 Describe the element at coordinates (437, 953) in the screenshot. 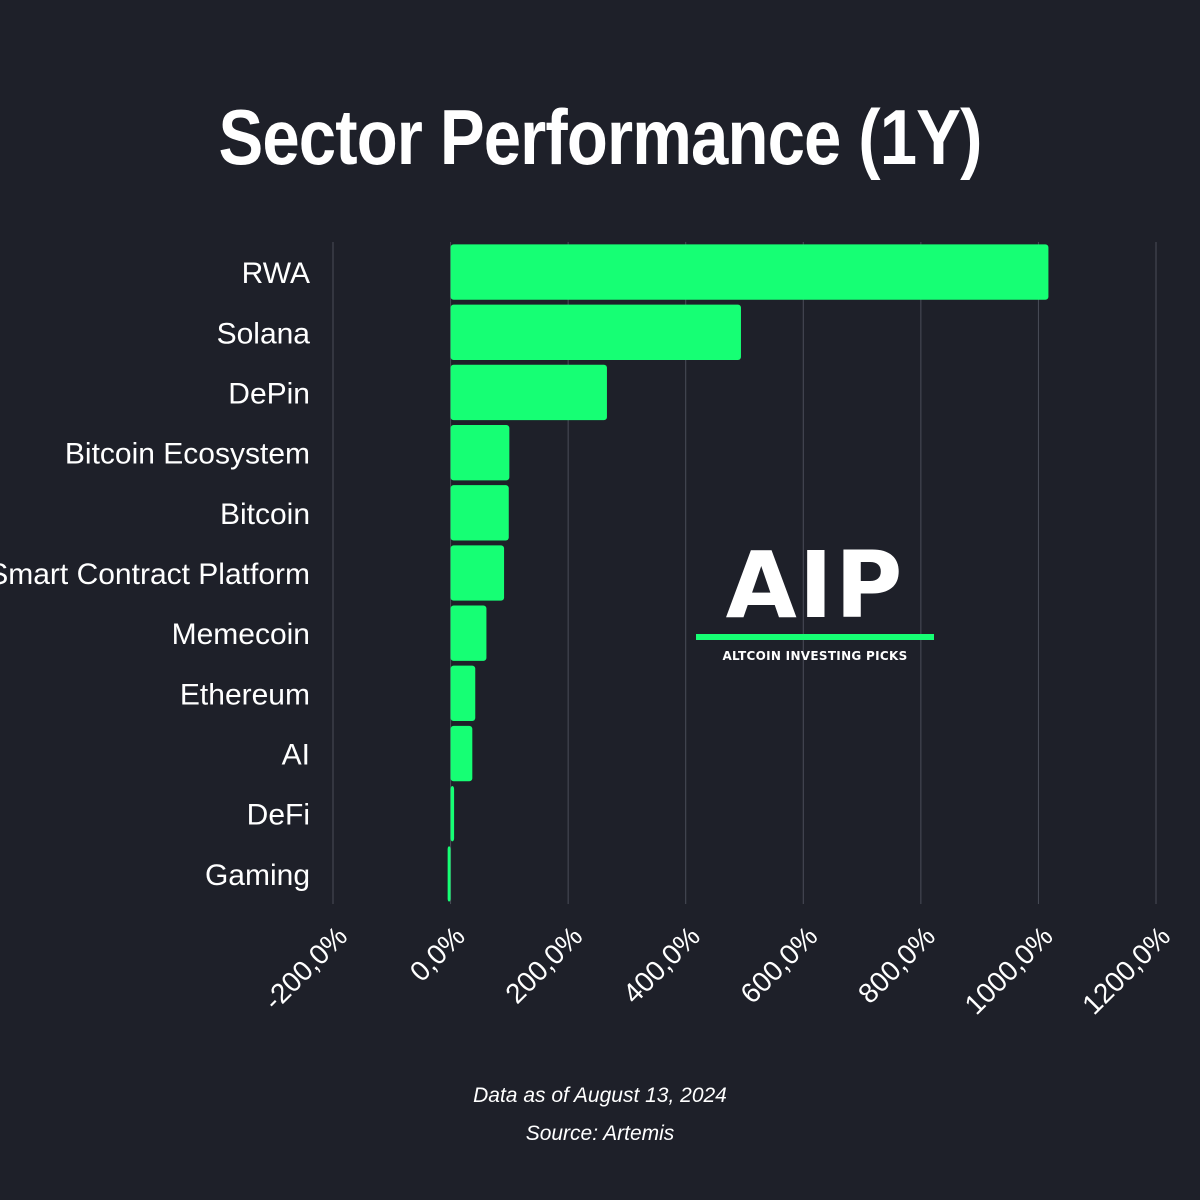

I see `x-tick-label: 0,0%` at that location.